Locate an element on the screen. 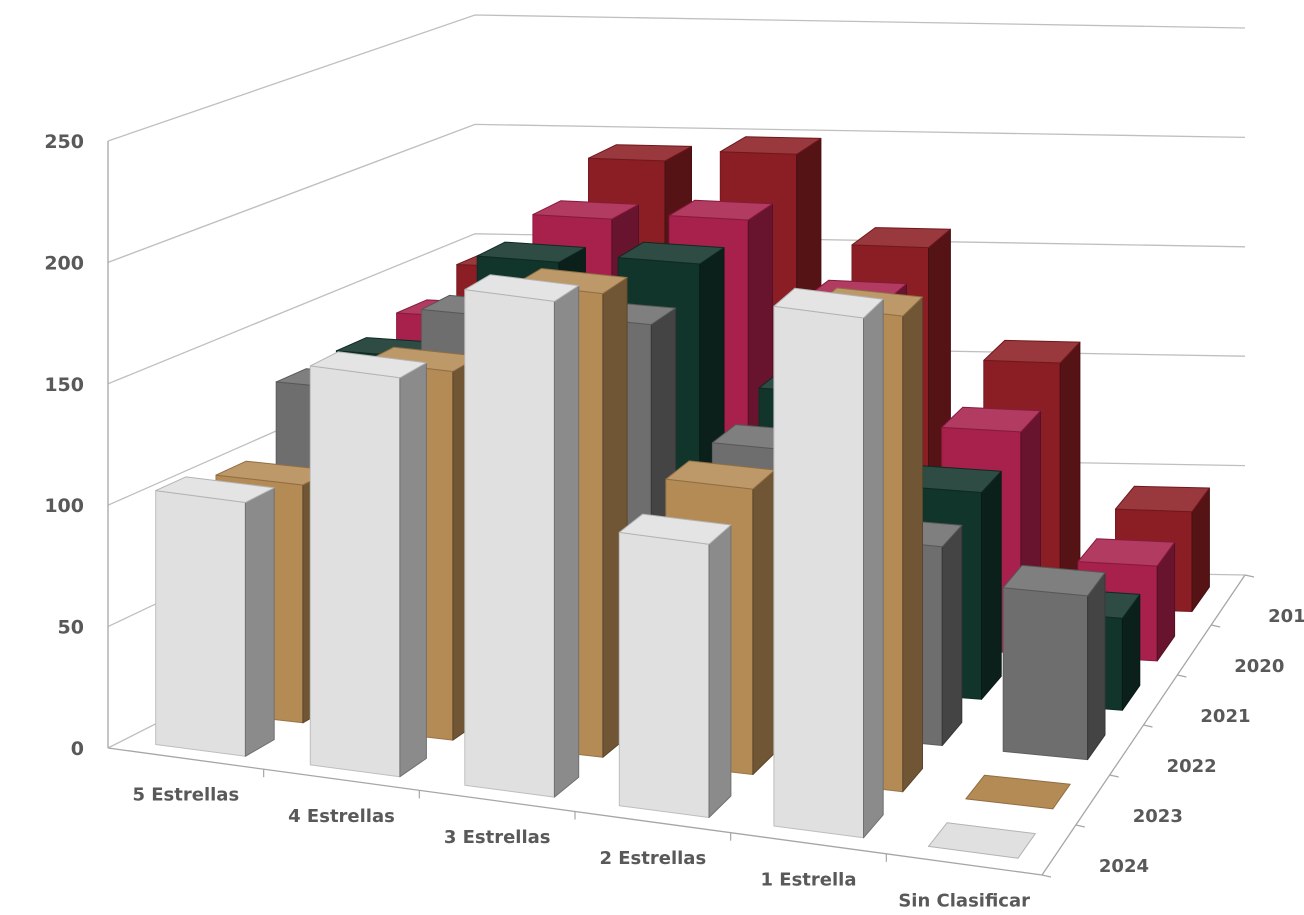 This screenshot has width=1304, height=915. y-tick-label: 0 is located at coordinates (77, 749).